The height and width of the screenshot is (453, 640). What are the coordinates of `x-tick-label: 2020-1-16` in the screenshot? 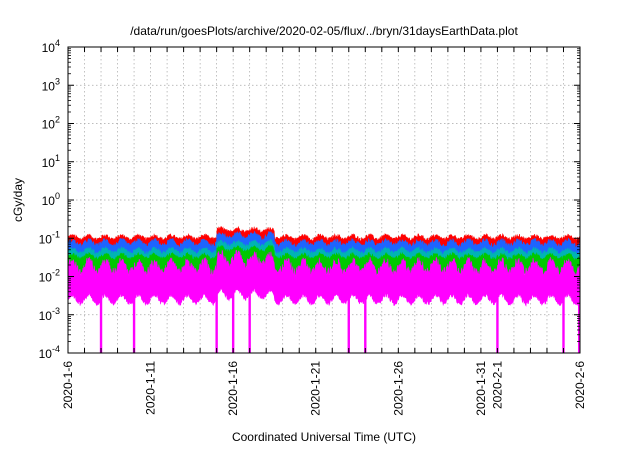 It's located at (233, 388).